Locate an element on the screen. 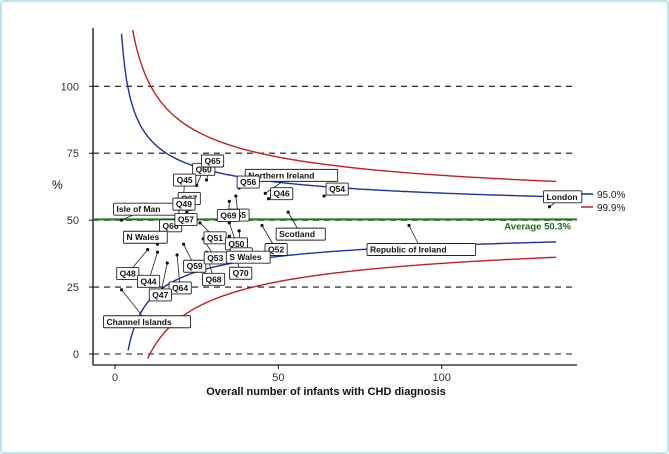 This screenshot has height=454, width=669. point-label: Q45 is located at coordinates (185, 180).